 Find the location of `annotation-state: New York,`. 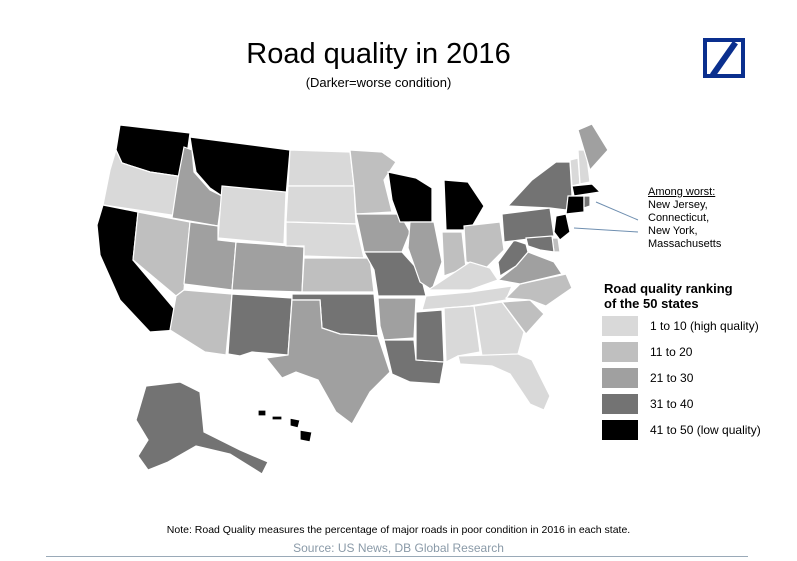

annotation-state: New York, is located at coordinates (673, 231).